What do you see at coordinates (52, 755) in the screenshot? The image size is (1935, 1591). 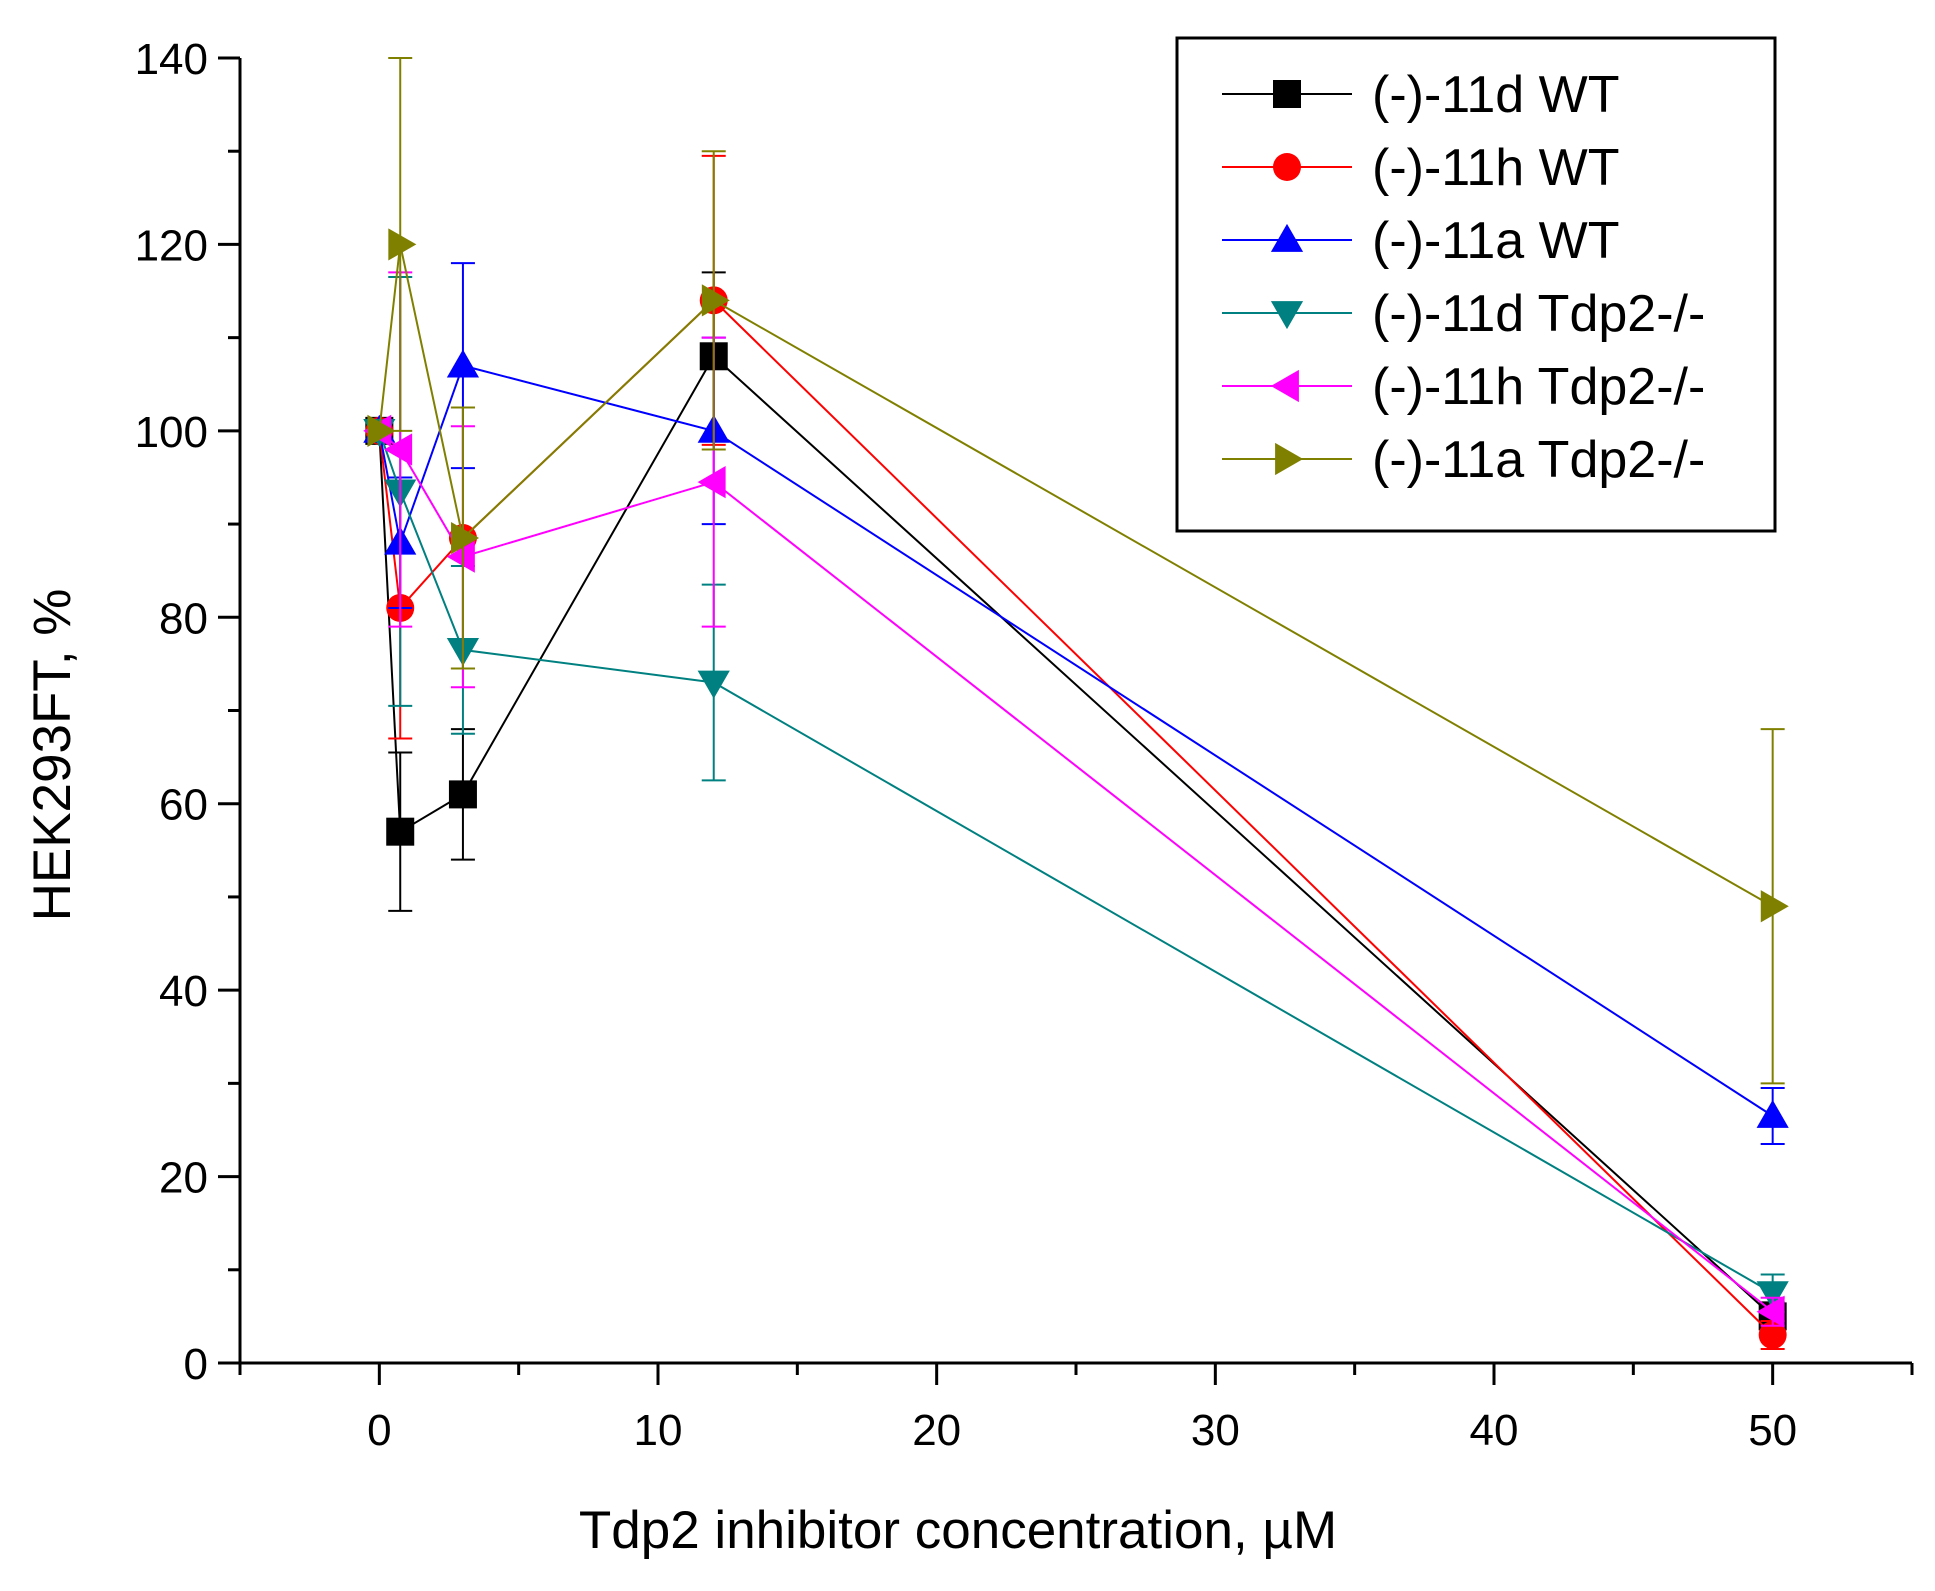 I see `y-axis-label: HEK293FT, %` at bounding box center [52, 755].